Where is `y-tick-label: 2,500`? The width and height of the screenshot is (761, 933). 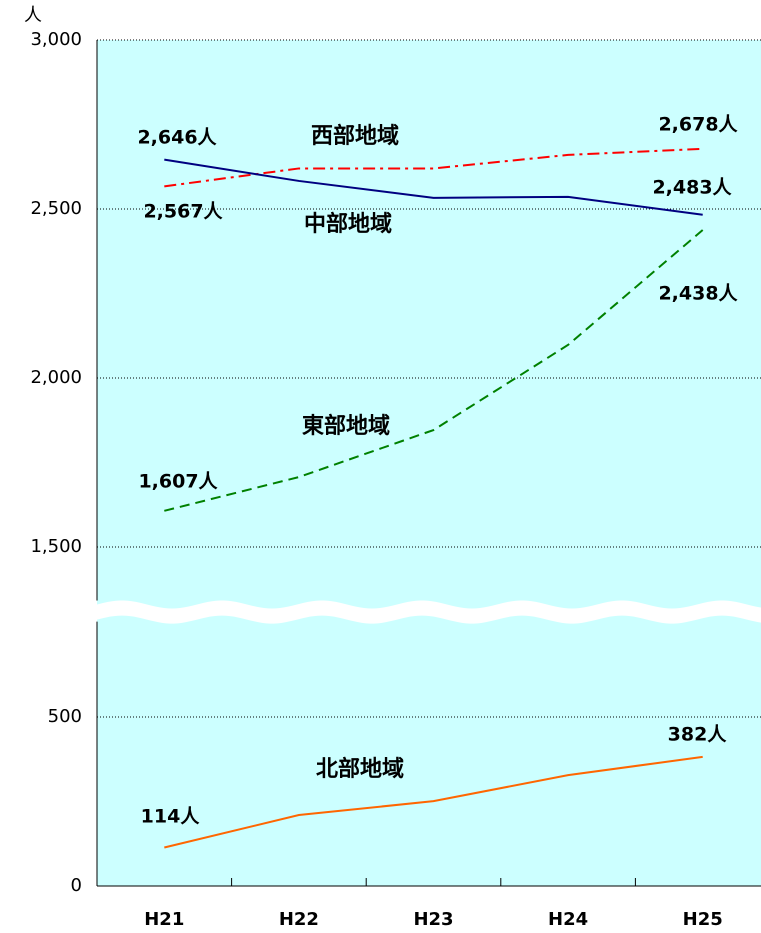 y-tick-label: 2,500 is located at coordinates (56, 208).